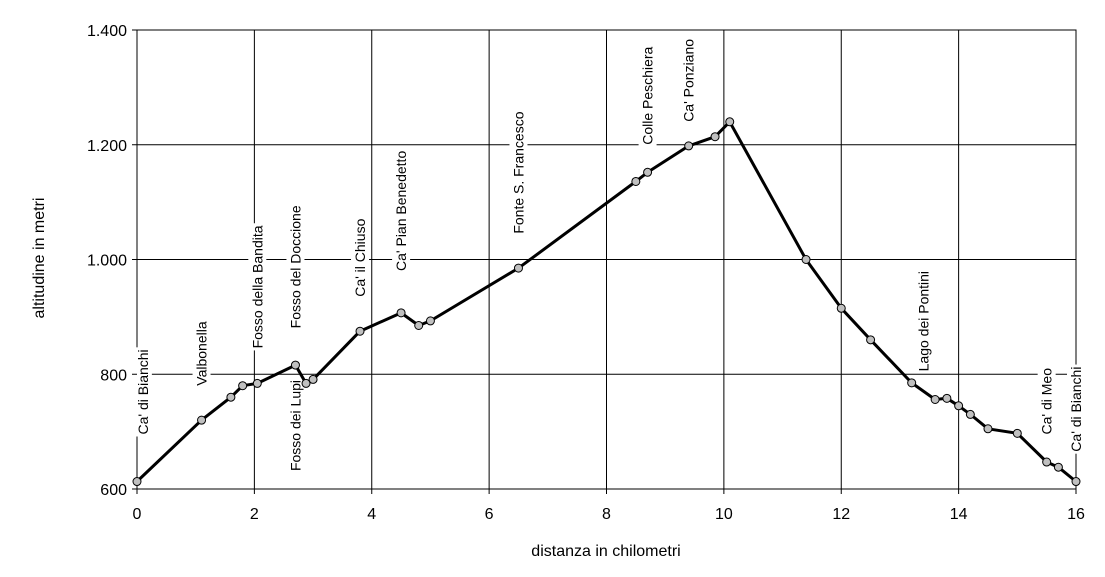 The height and width of the screenshot is (577, 1105). I want to click on waypoint-label: Ca' Pian Benedetto, so click(401, 211).